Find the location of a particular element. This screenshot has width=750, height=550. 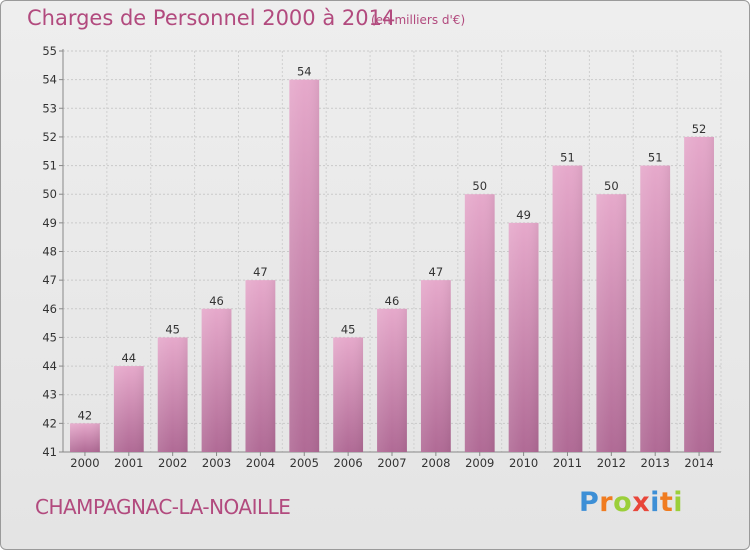

x-tick-label: 2004 is located at coordinates (260, 463).